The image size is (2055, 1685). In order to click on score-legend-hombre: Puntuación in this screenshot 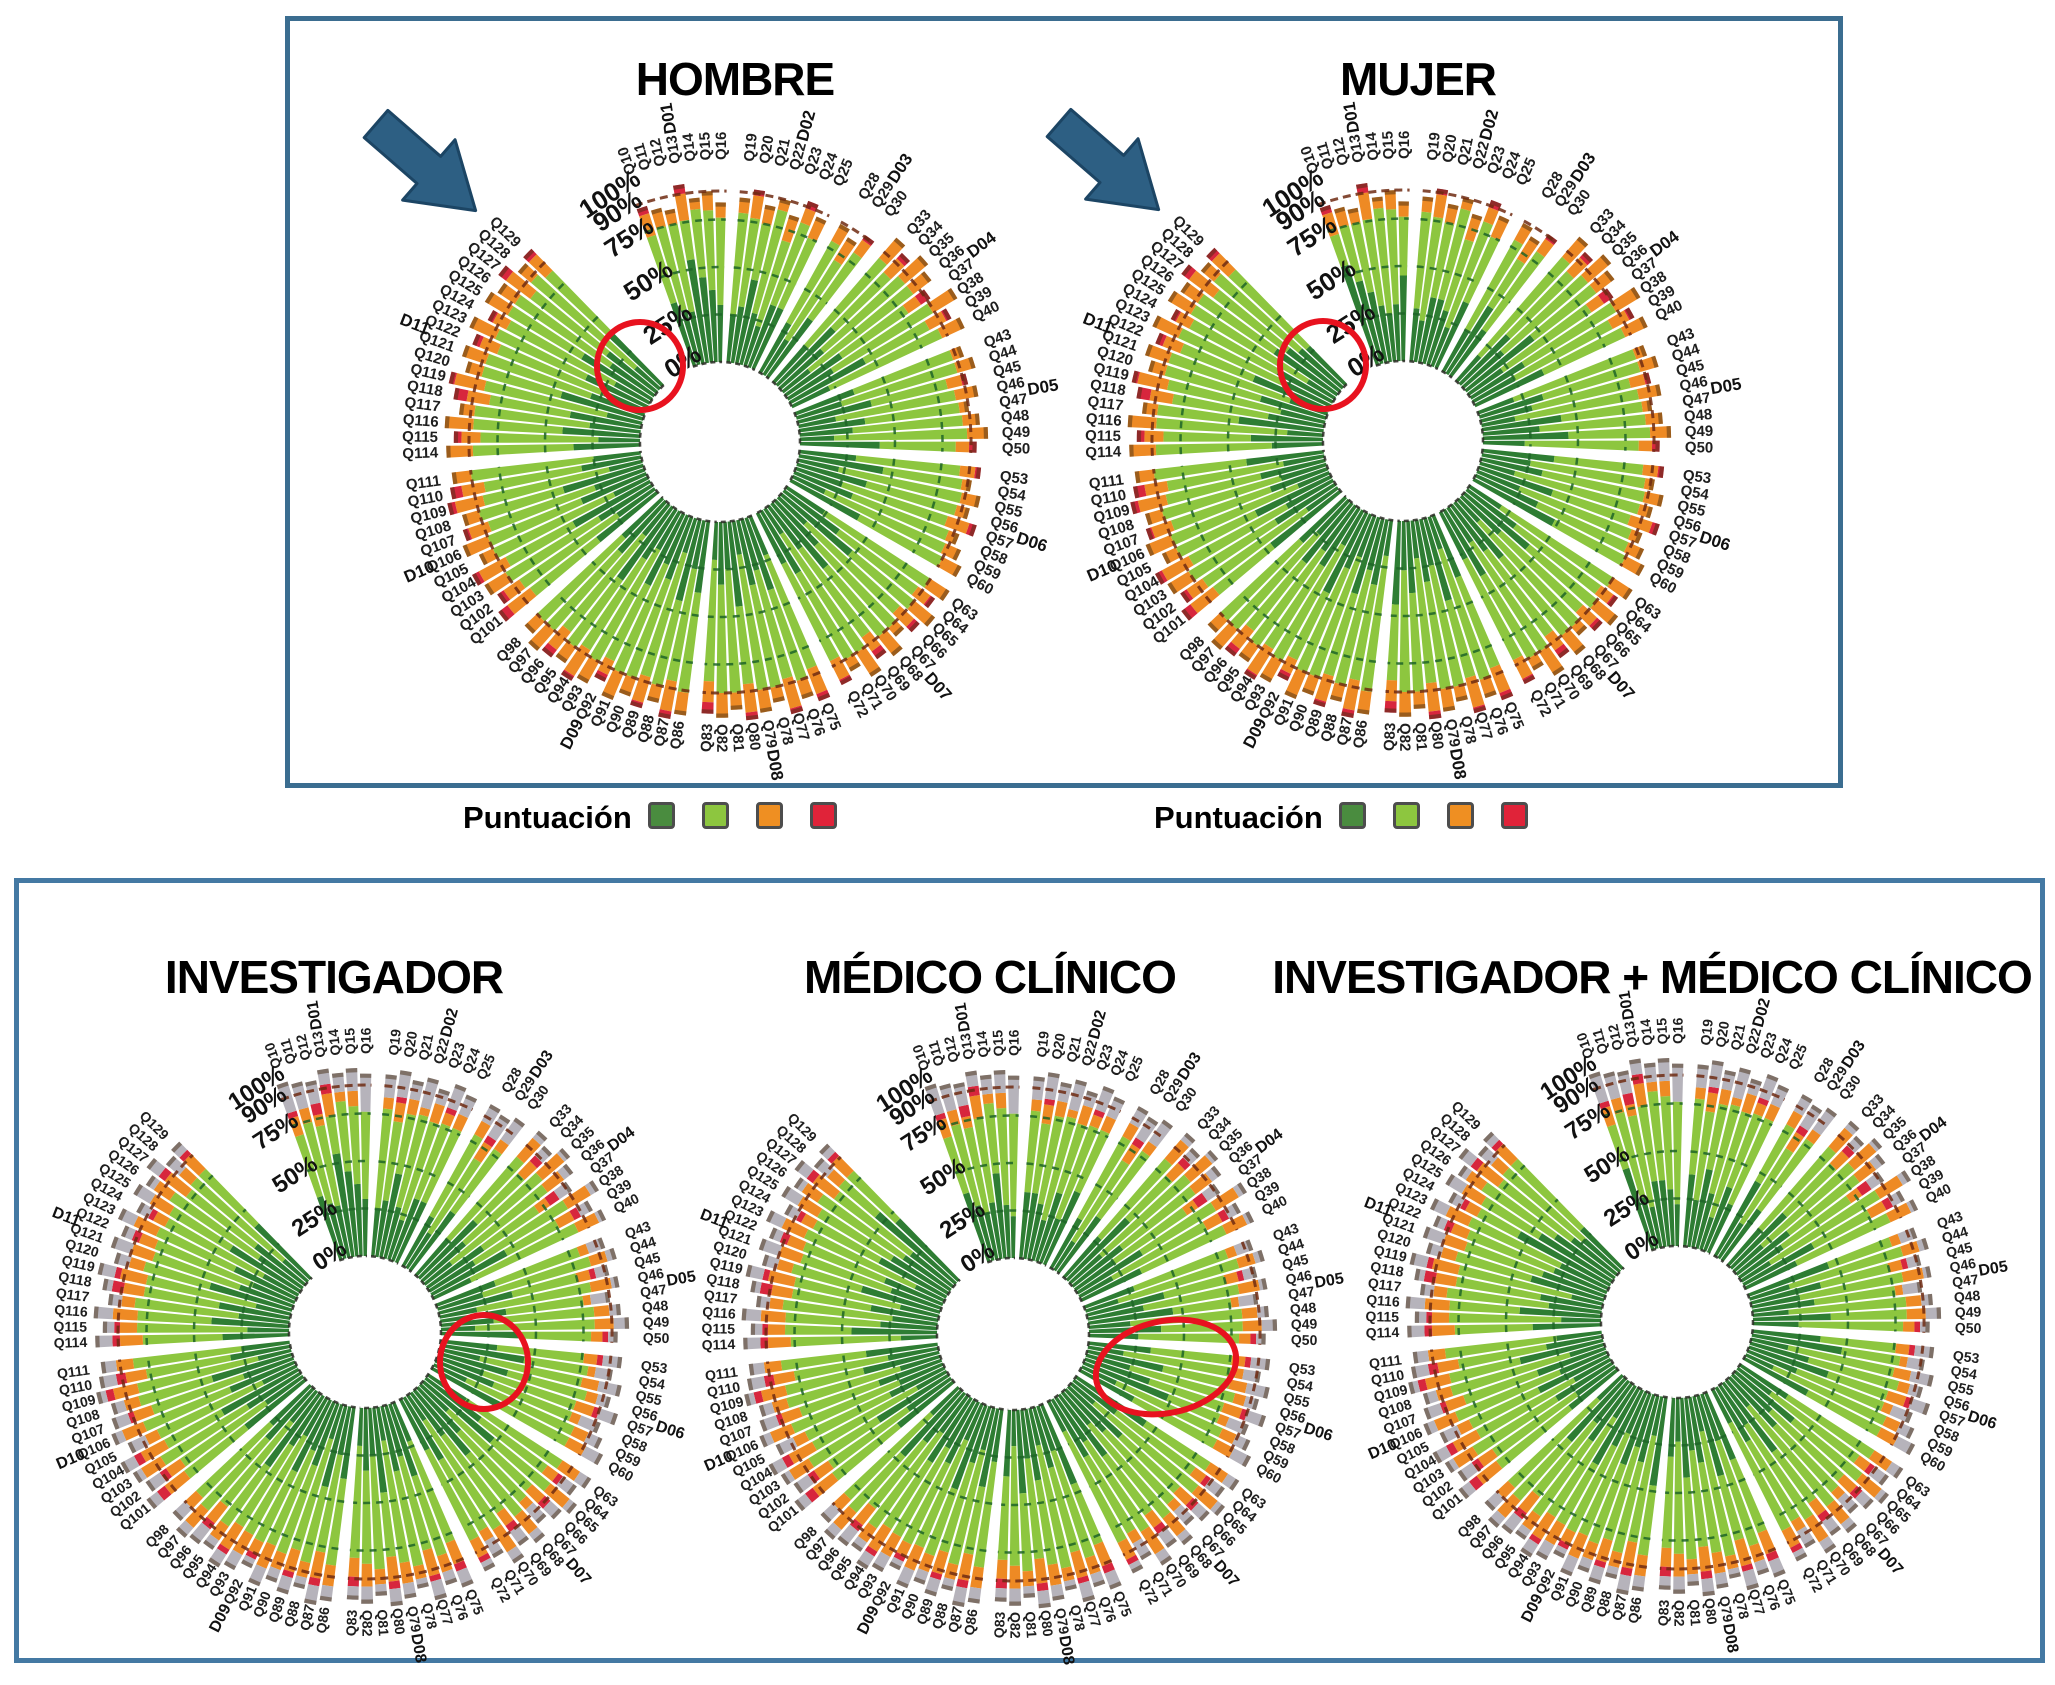, I will do `click(663, 818)`.